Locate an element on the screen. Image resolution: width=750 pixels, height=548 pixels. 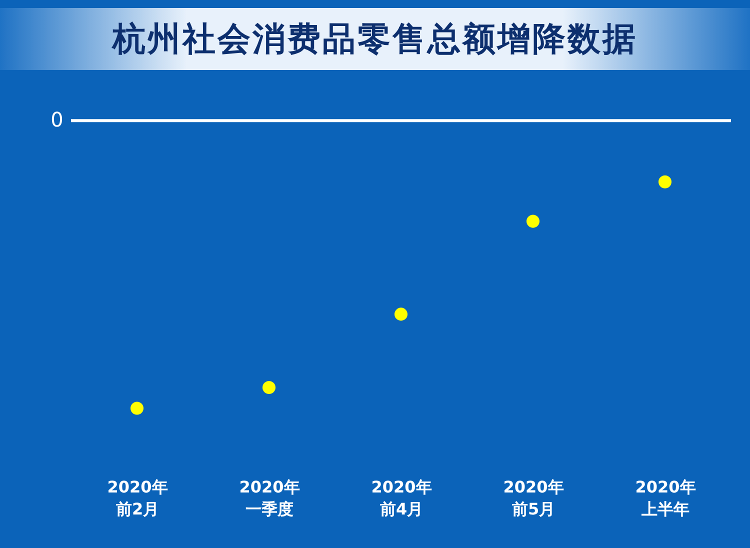
x-tick-label: 2020年前5月 is located at coordinates (533, 498).